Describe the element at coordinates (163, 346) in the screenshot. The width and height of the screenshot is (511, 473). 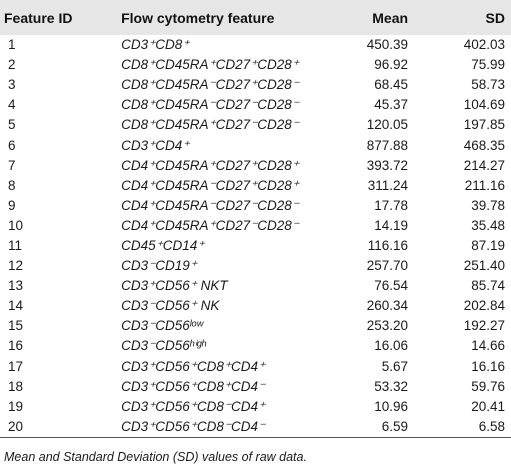
I see `cell-feature: CD3⁻CD56ʰⁱᵍʰ` at that location.